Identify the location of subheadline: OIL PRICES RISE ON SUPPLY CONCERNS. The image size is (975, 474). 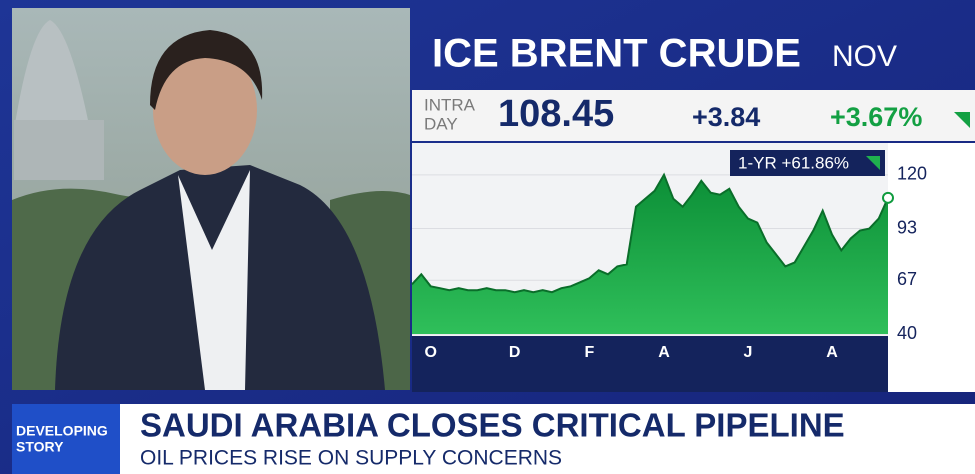
(351, 458).